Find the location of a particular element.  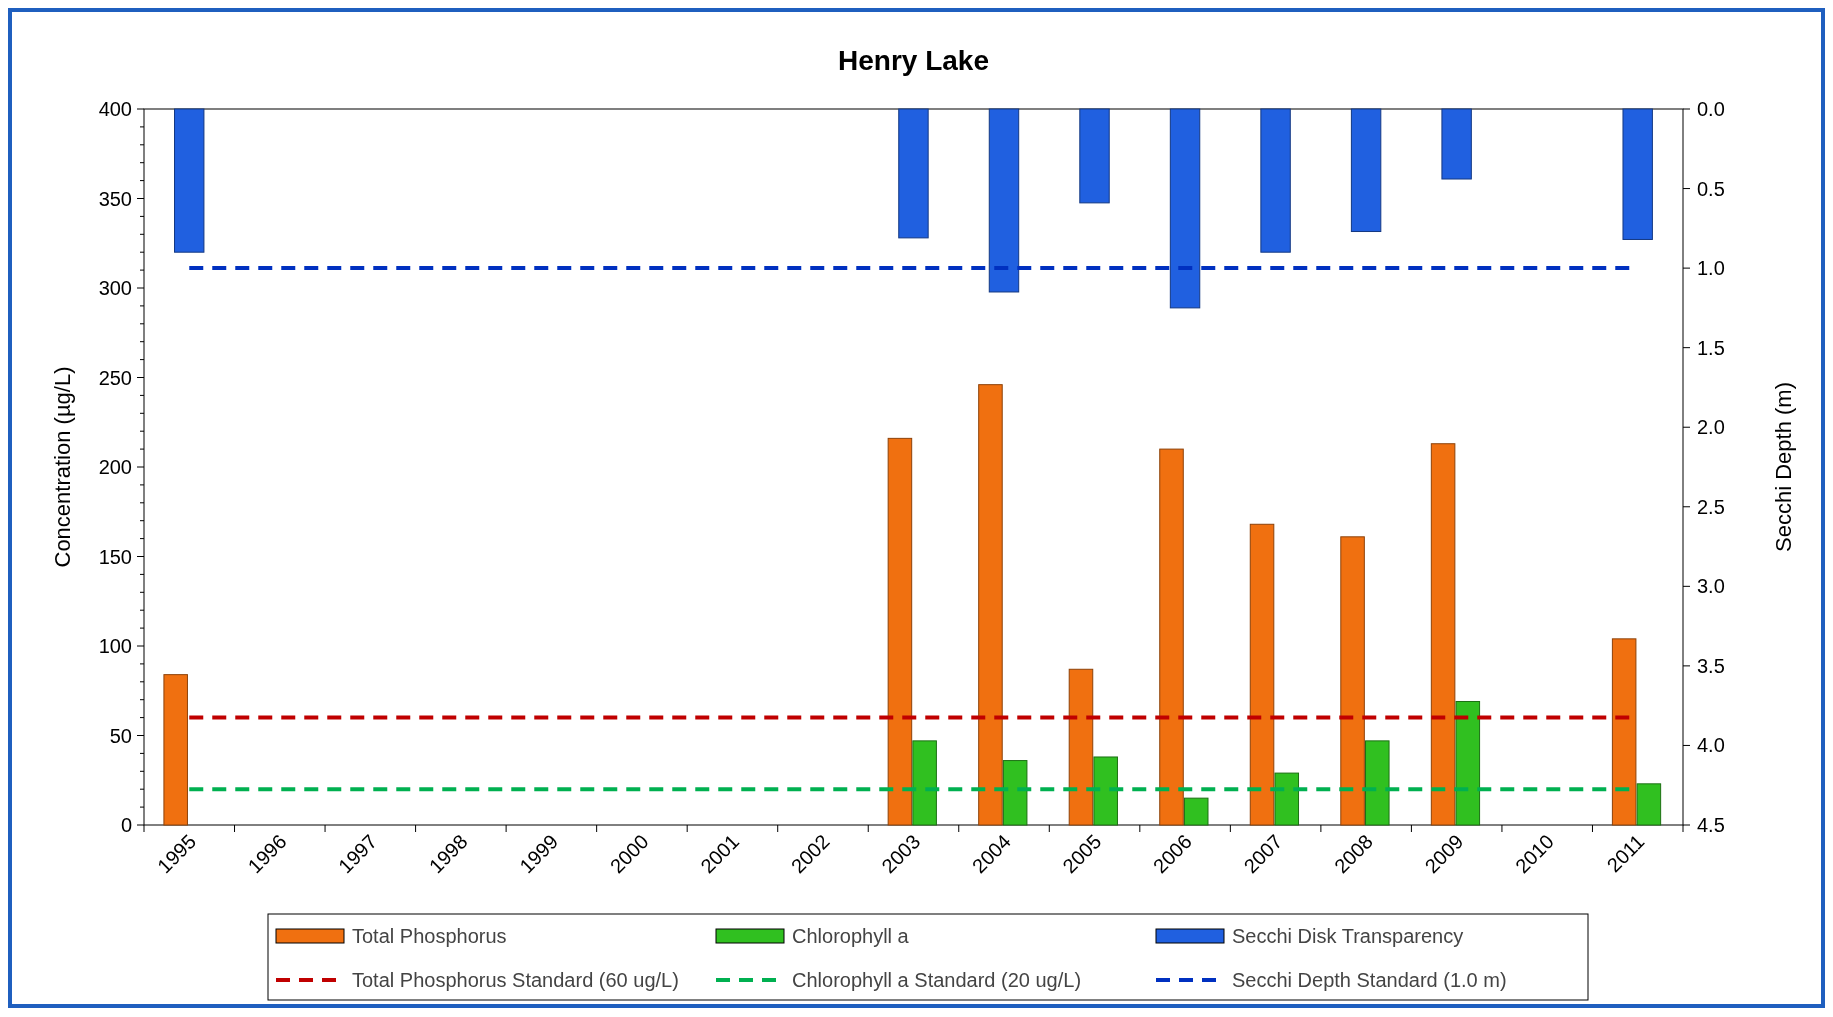

y-tick-label: 400 is located at coordinates (115, 109).